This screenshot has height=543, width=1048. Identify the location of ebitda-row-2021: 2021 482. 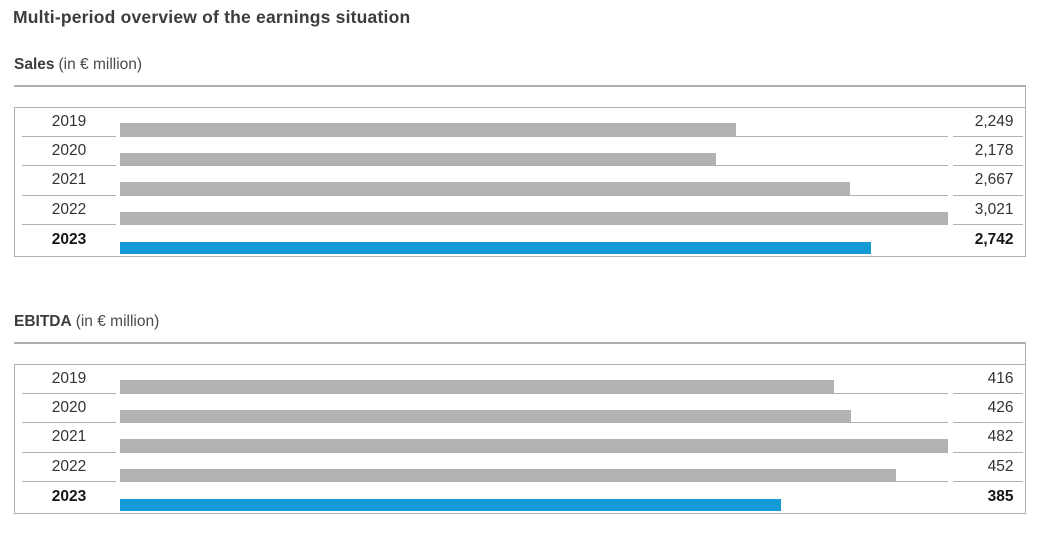
(520, 438).